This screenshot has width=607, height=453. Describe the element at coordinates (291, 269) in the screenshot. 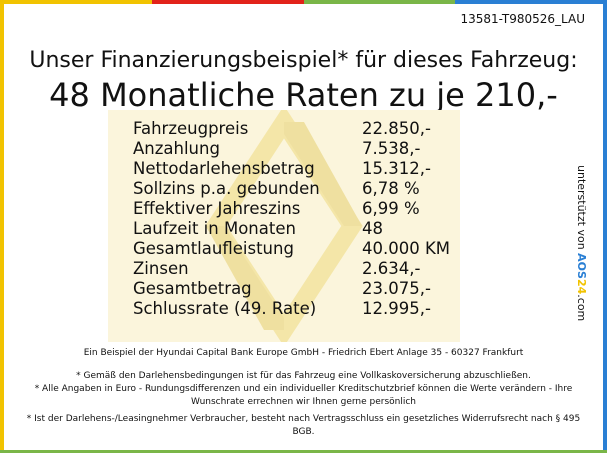

I see `spec-row: Zinsen 2.634,-` at that location.